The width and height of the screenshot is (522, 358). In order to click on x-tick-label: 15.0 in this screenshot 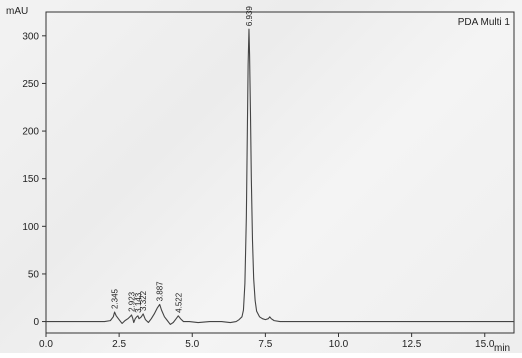, I will do `click(485, 344)`.